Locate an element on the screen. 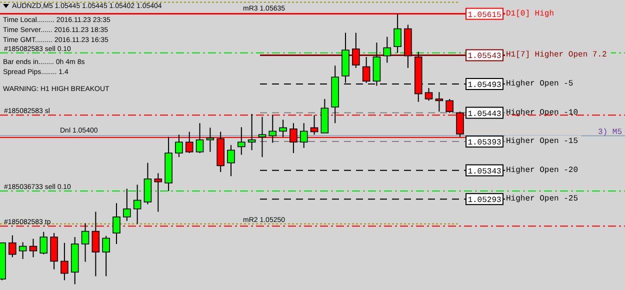  ref-line-label: D1[0] High is located at coordinates (530, 13).